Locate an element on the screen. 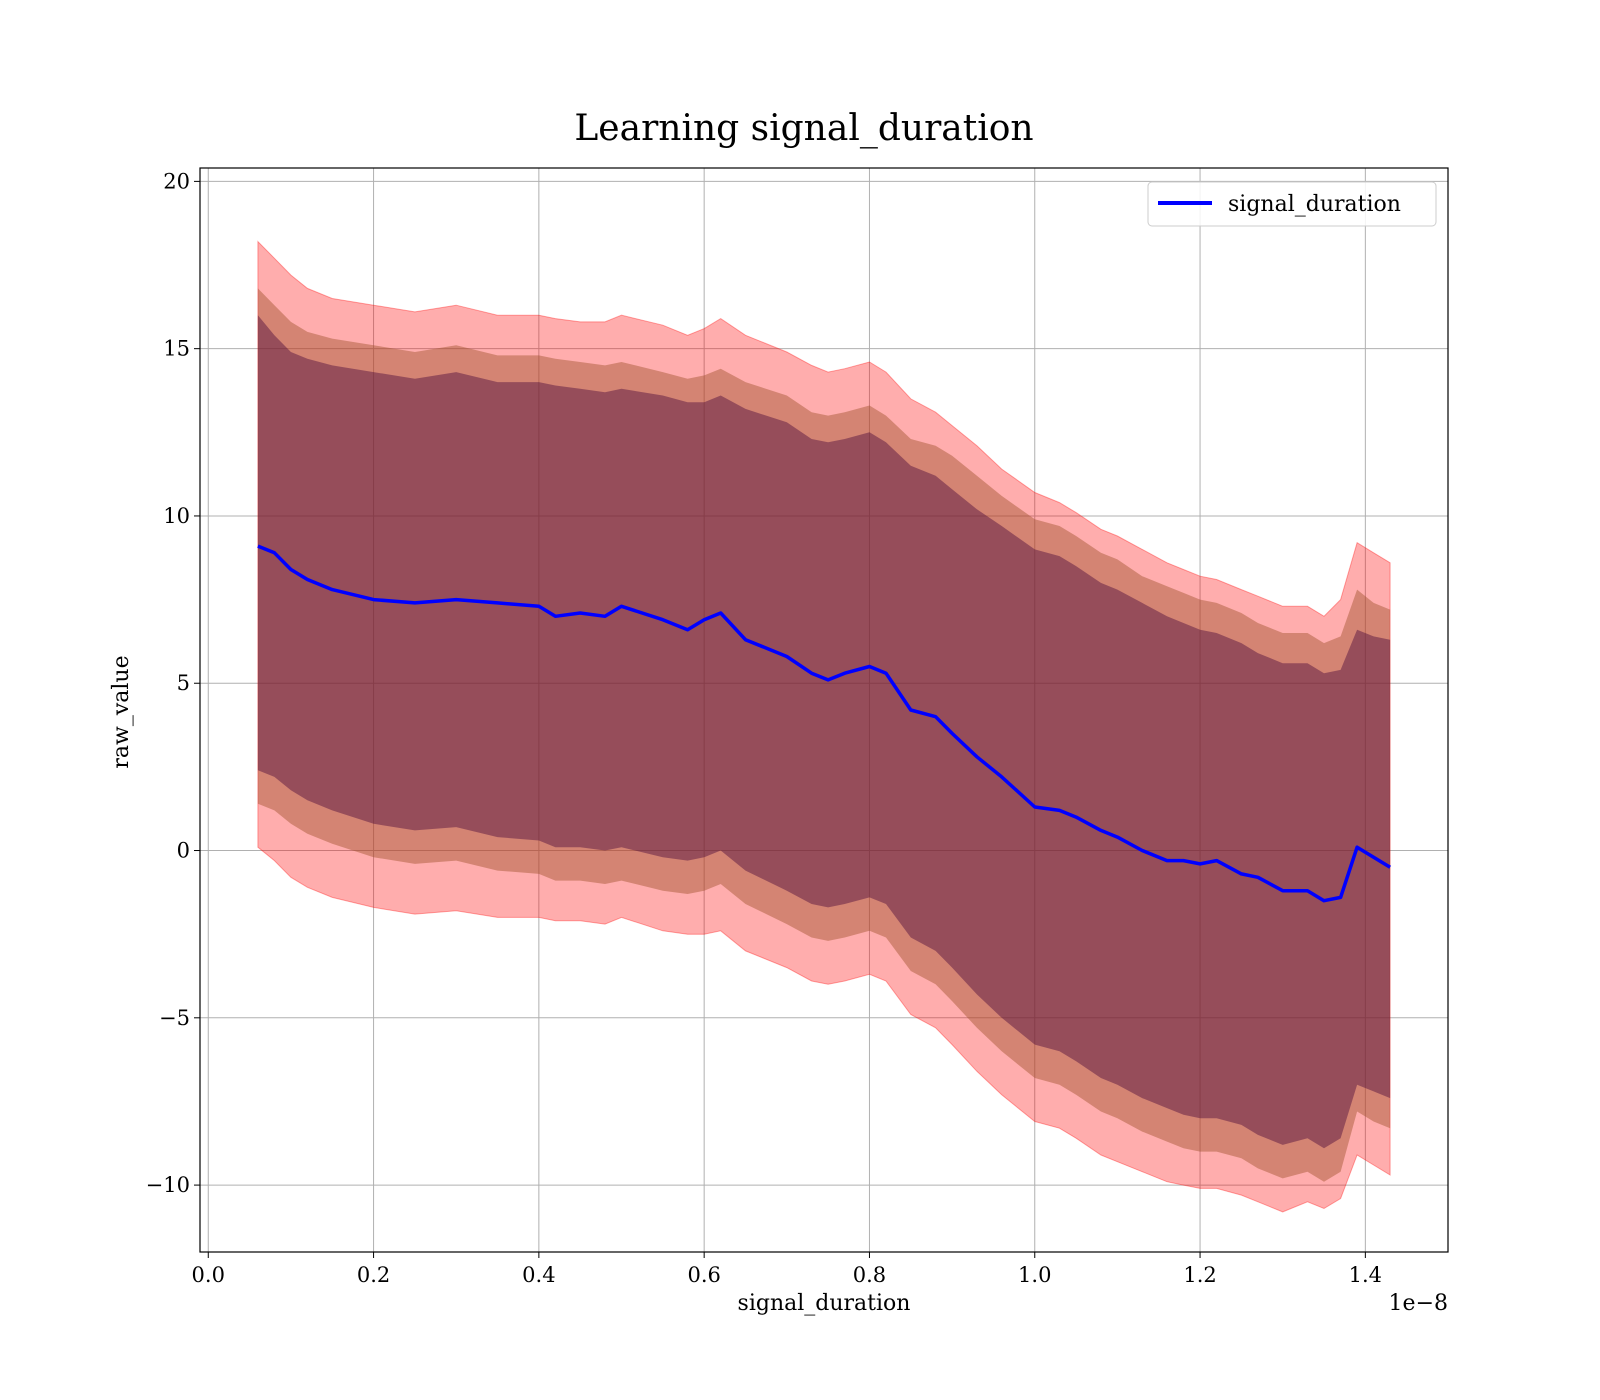 This screenshot has height=1400, width=1600. y-tick-label: 0 is located at coordinates (183, 851).